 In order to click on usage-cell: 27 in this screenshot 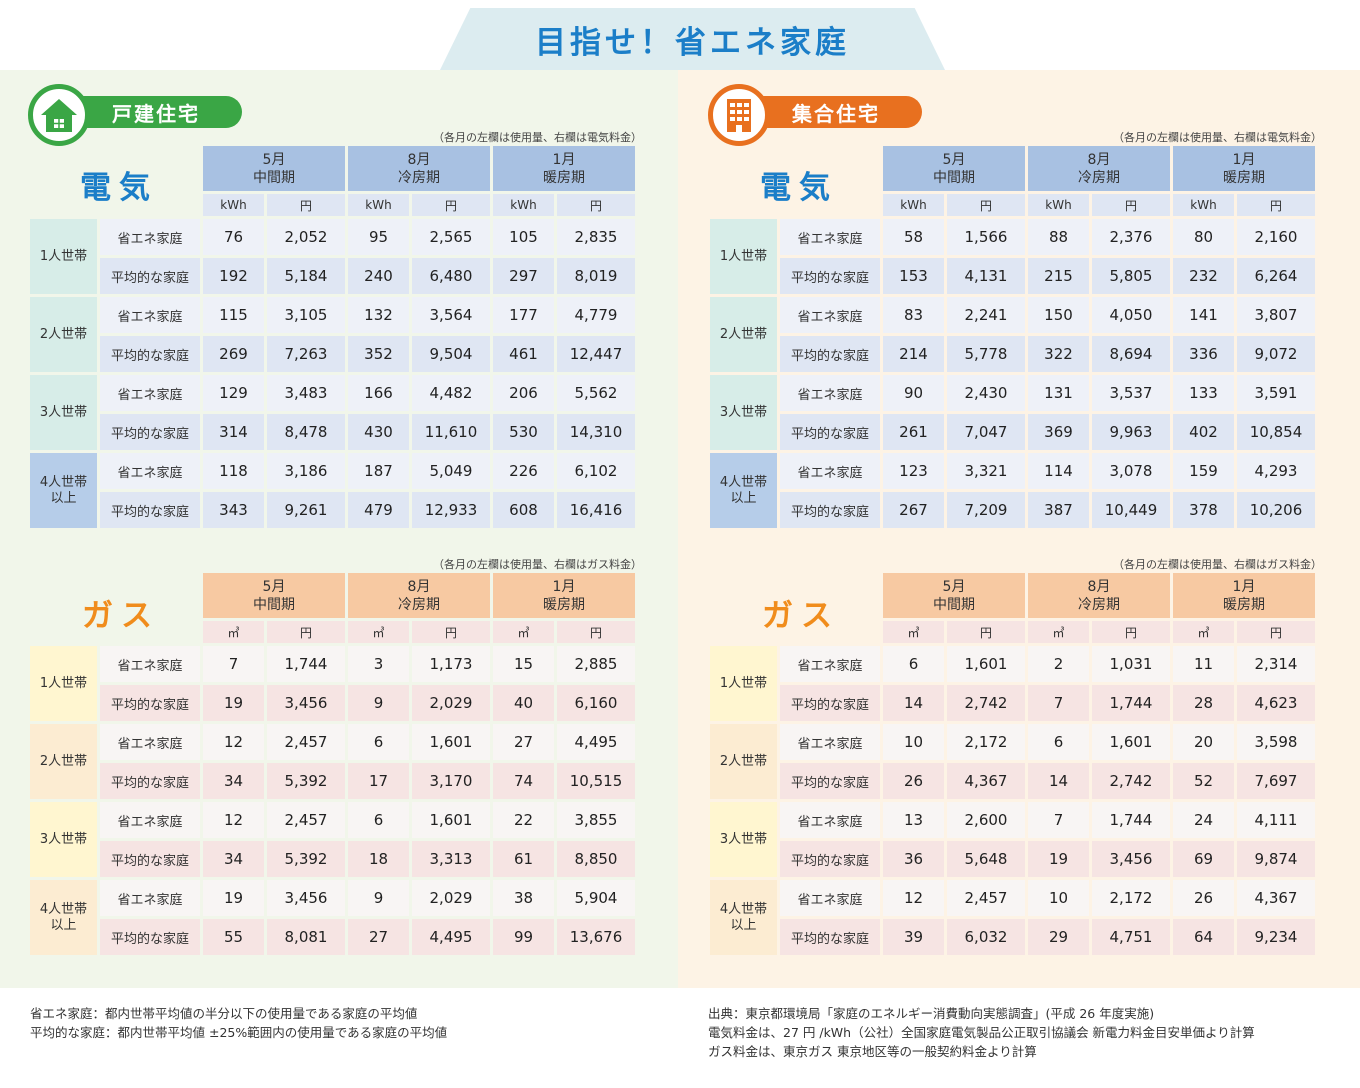, I will do `click(378, 937)`.